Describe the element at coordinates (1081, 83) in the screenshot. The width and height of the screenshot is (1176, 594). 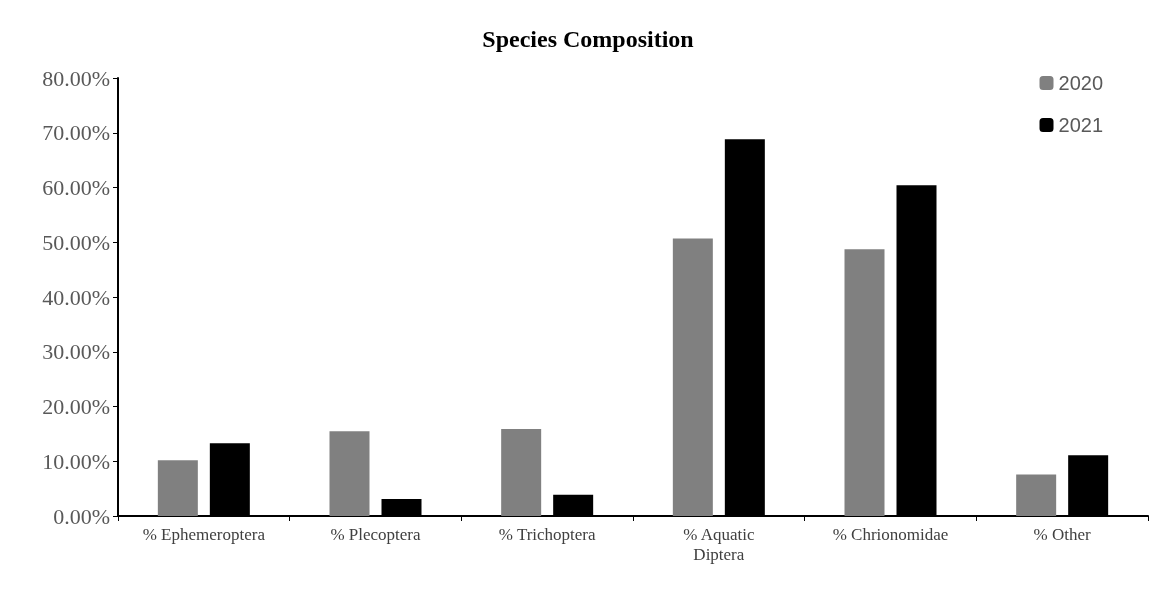
I see `legend-label: 2020` at that location.